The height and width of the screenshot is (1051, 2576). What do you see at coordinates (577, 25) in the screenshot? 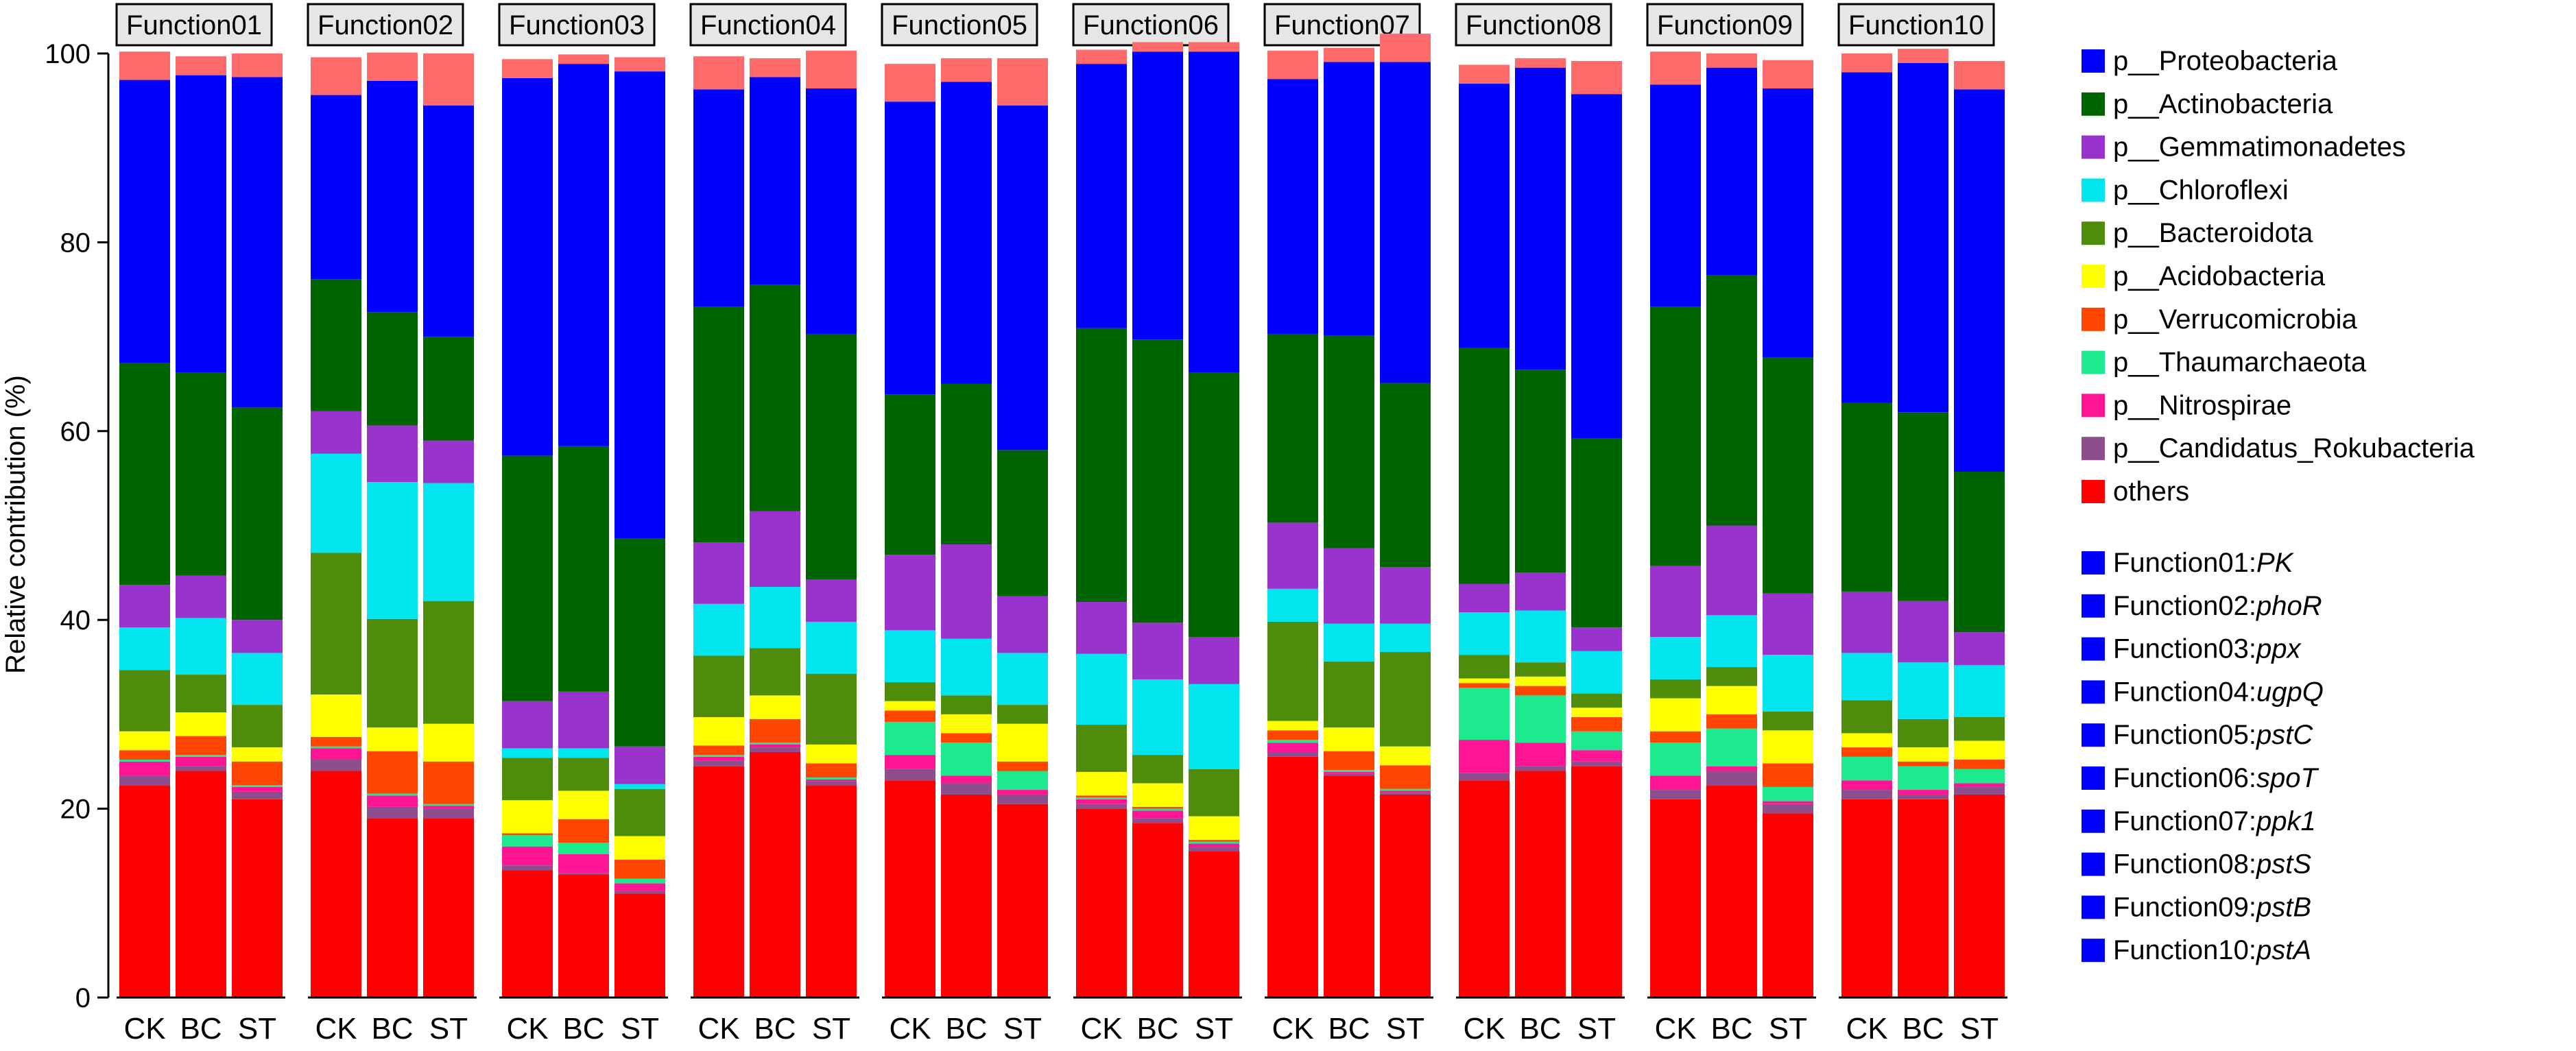
I see `panel-header-label: Function03` at bounding box center [577, 25].